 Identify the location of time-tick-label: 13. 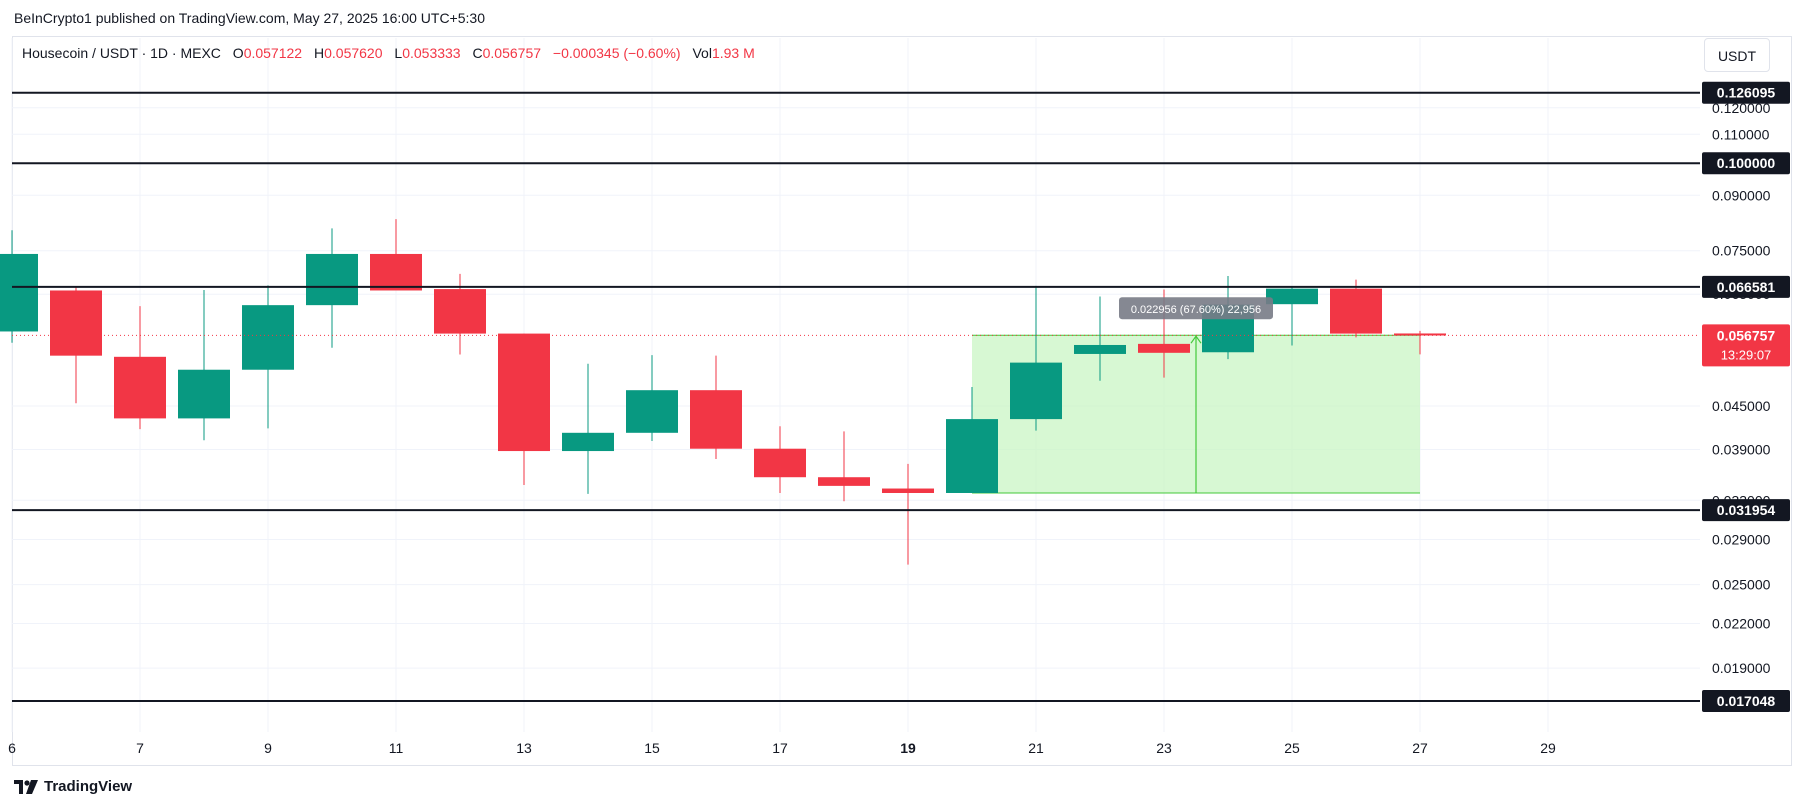
(524, 748).